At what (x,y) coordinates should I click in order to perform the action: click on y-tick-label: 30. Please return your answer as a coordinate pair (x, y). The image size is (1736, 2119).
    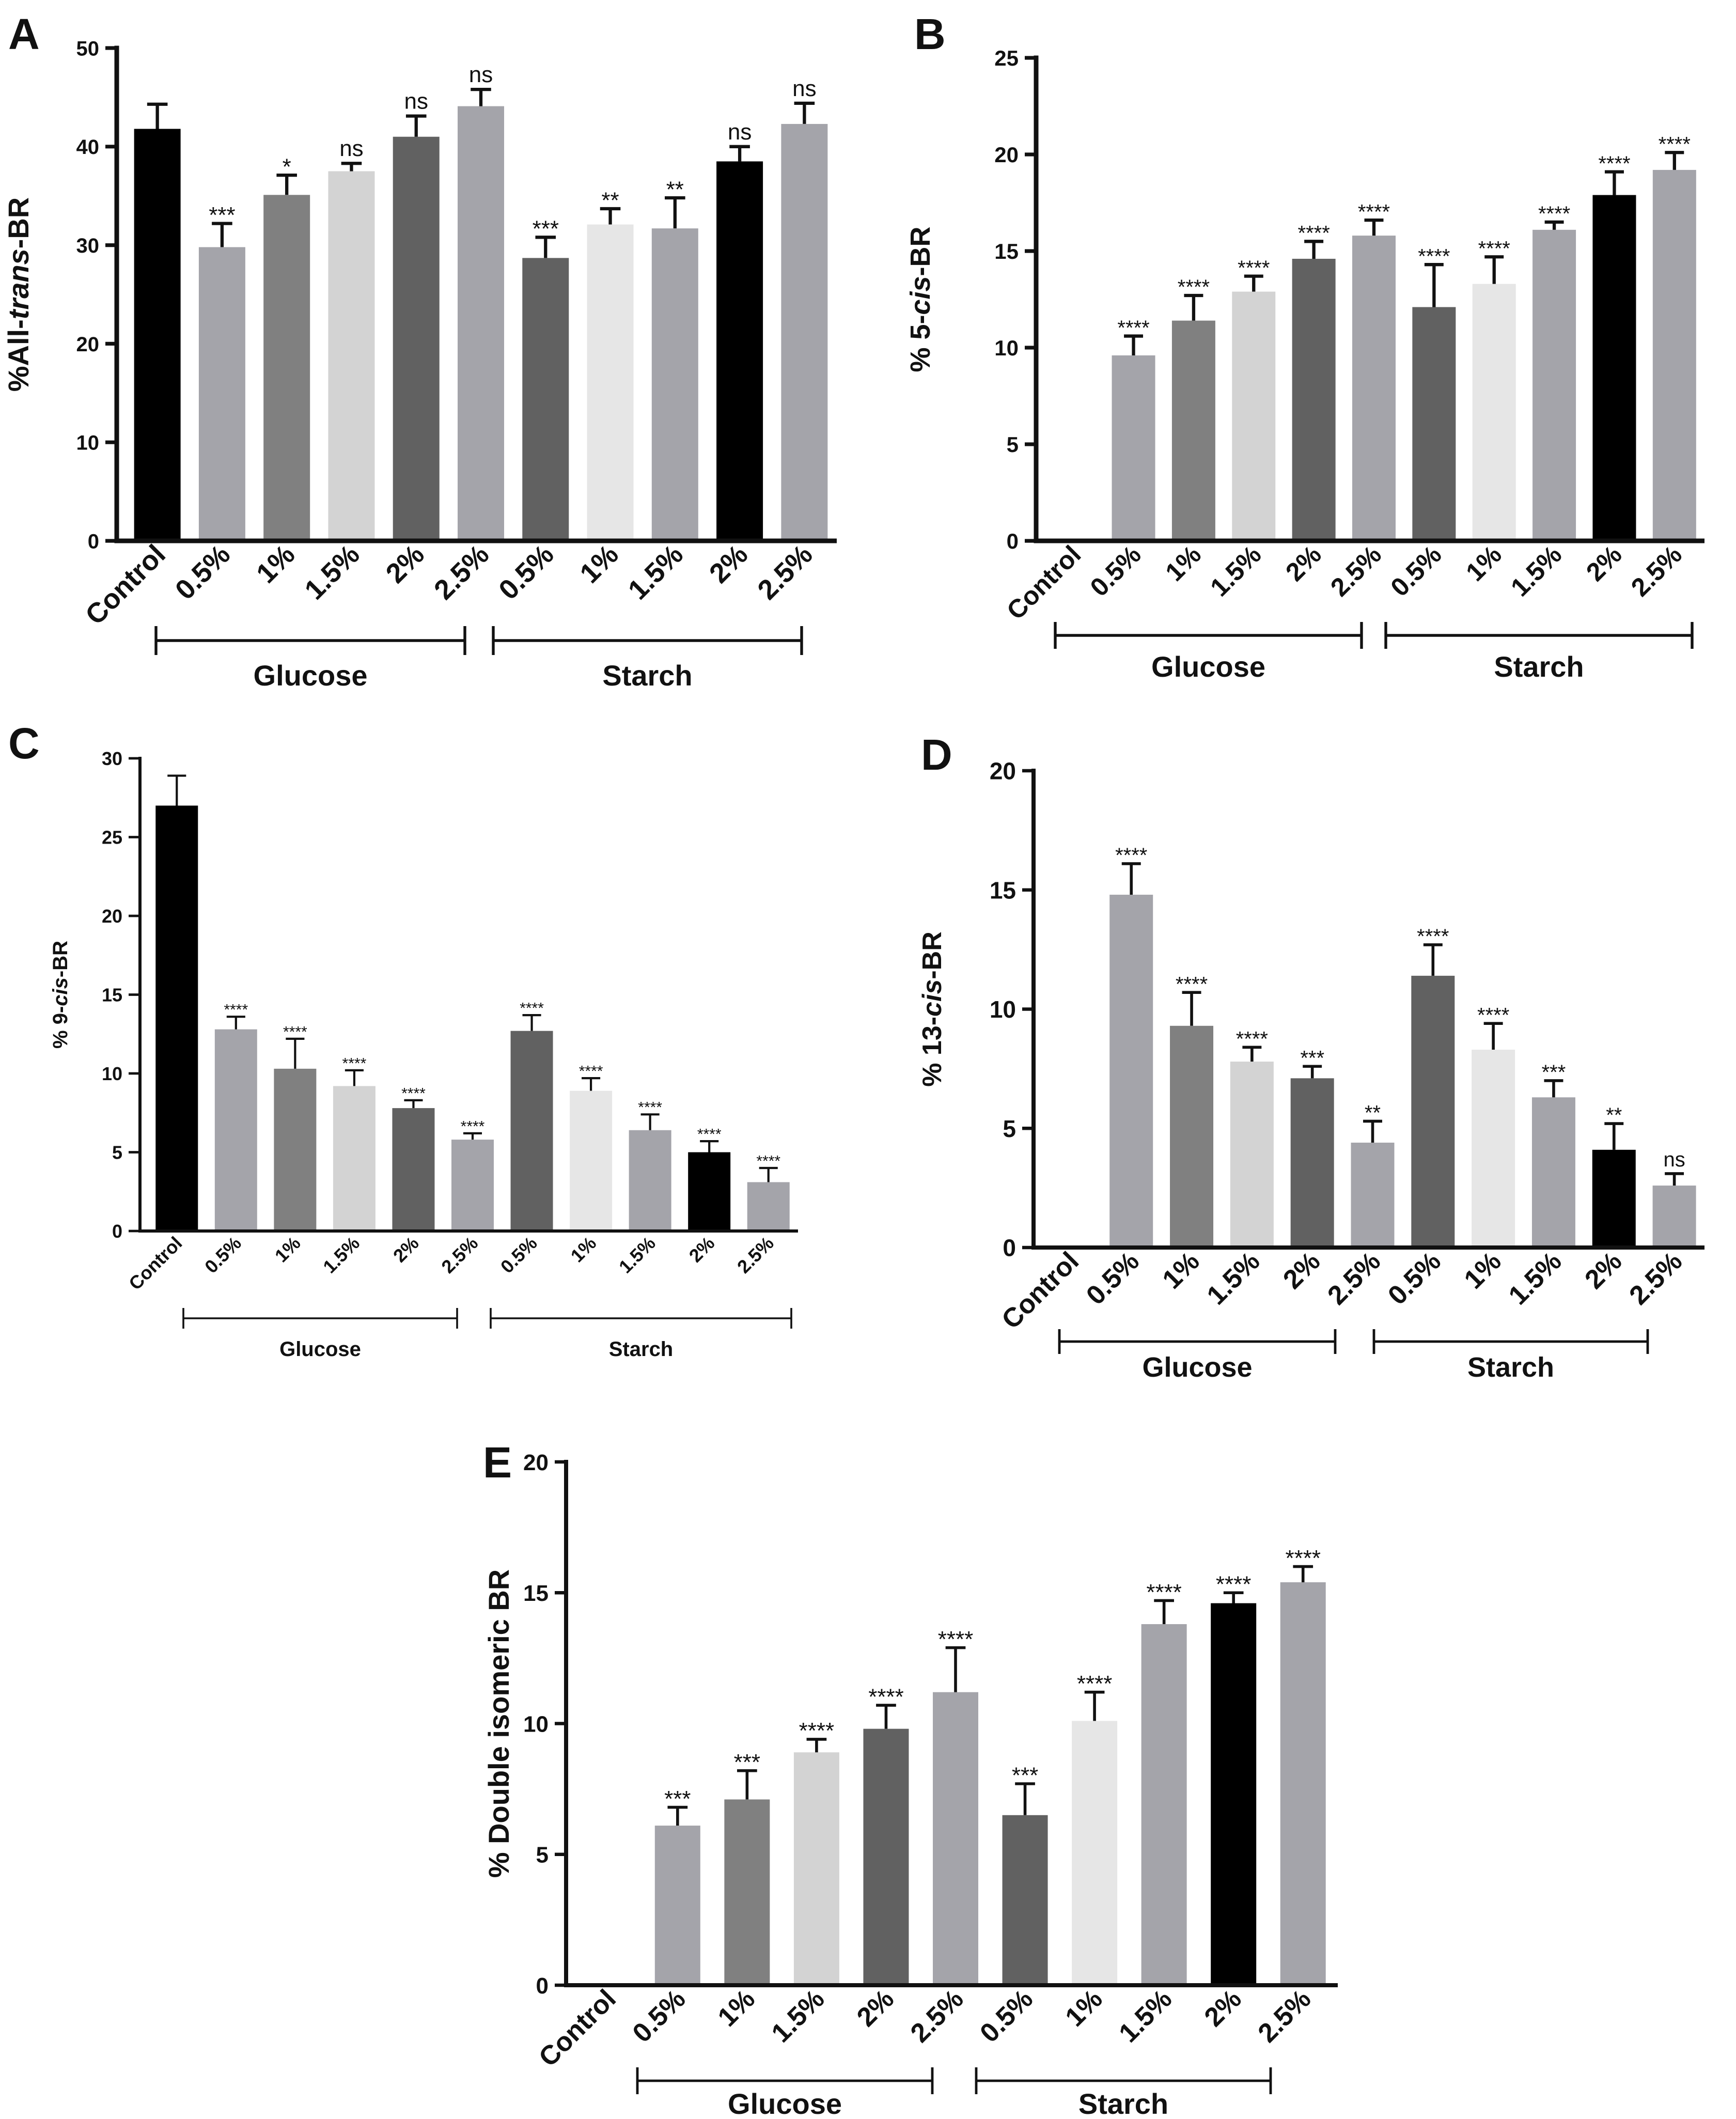
    Looking at the image, I should click on (88, 246).